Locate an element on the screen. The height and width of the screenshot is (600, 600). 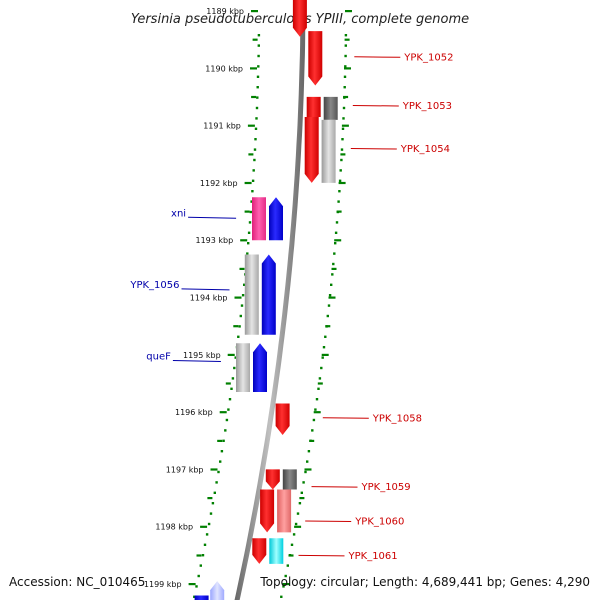
gene-label-quef: queF is located at coordinates (158, 357).